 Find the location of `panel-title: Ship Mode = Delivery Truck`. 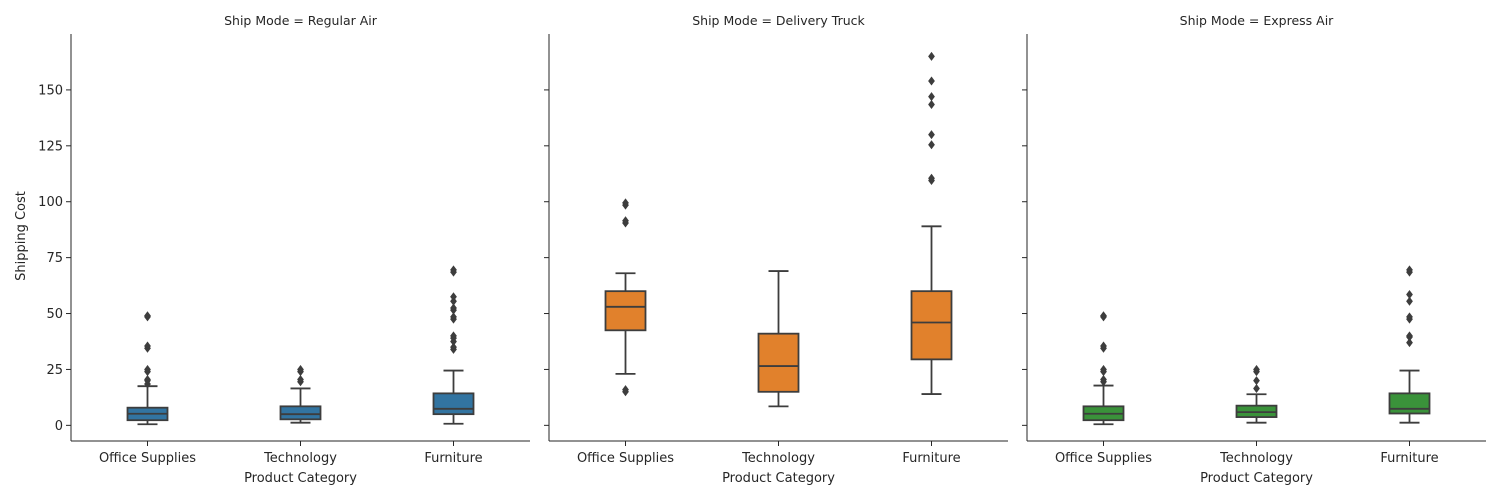

panel-title: Ship Mode = Delivery Truck is located at coordinates (778, 20).